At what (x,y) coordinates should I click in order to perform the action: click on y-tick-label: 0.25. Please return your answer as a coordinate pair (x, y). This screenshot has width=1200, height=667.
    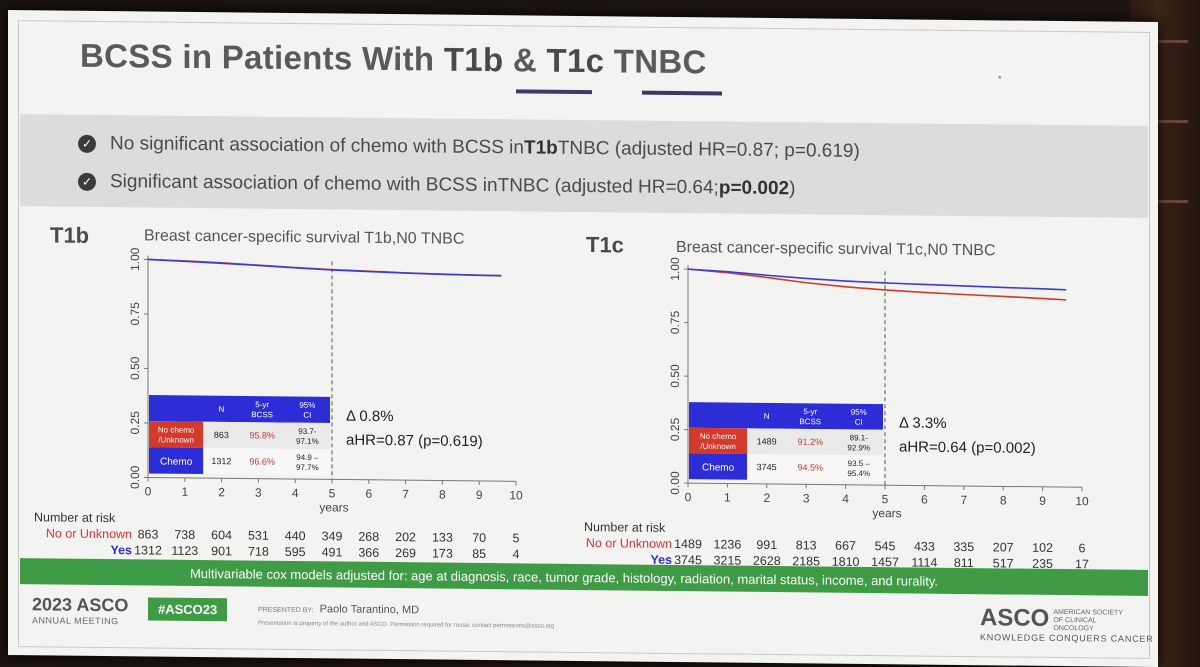
    Looking at the image, I should click on (135, 423).